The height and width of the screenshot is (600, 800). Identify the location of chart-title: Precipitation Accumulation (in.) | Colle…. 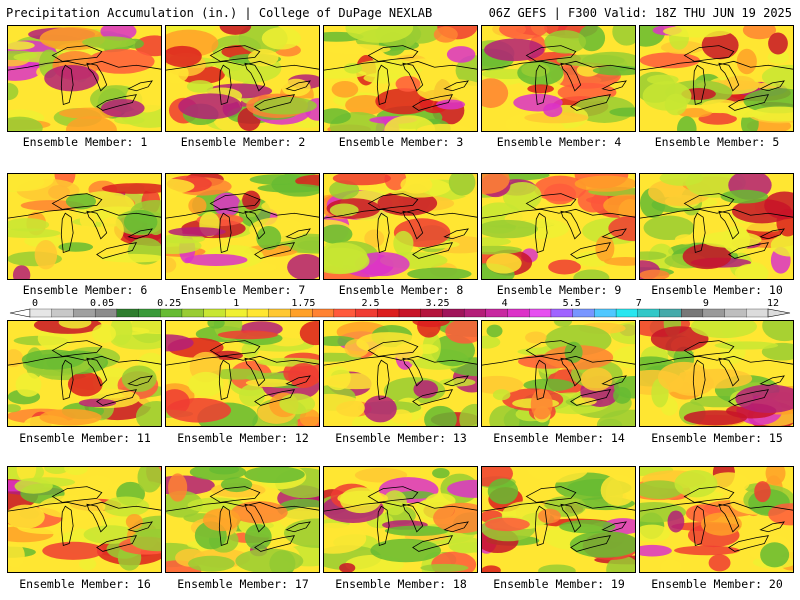
(219, 13).